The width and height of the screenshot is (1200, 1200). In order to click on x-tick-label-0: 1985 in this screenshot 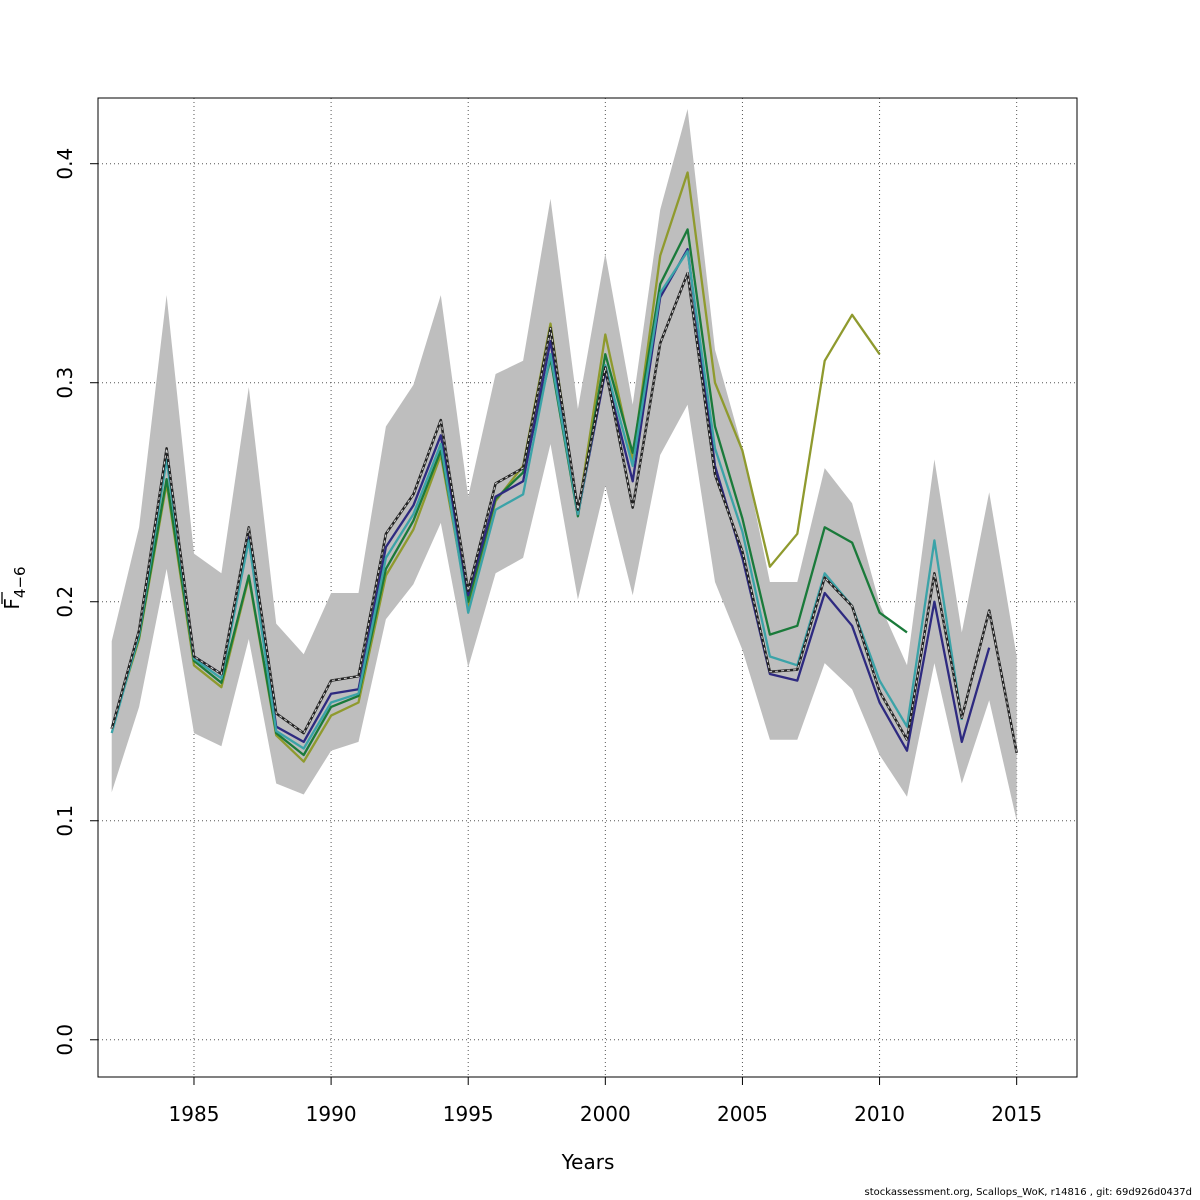, I will do `click(194, 1114)`.